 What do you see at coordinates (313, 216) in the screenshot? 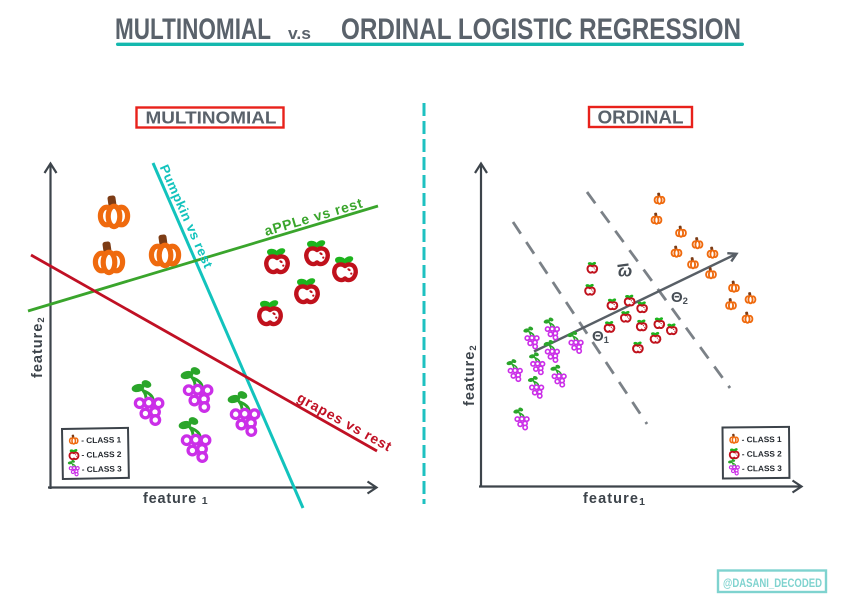
I see `svg-text: aPPLe vs rest` at bounding box center [313, 216].